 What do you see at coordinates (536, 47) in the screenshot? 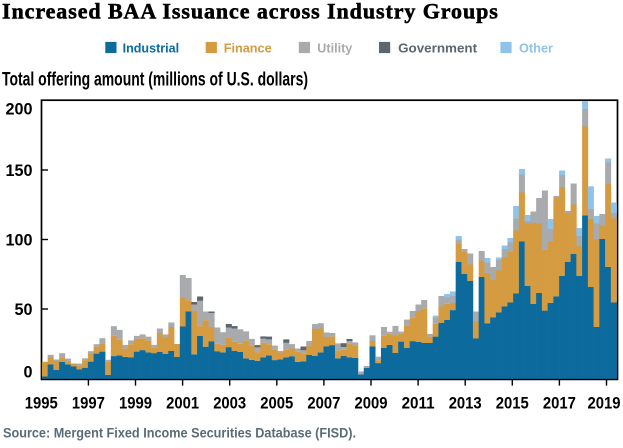
I see `svg-text: Other` at bounding box center [536, 47].